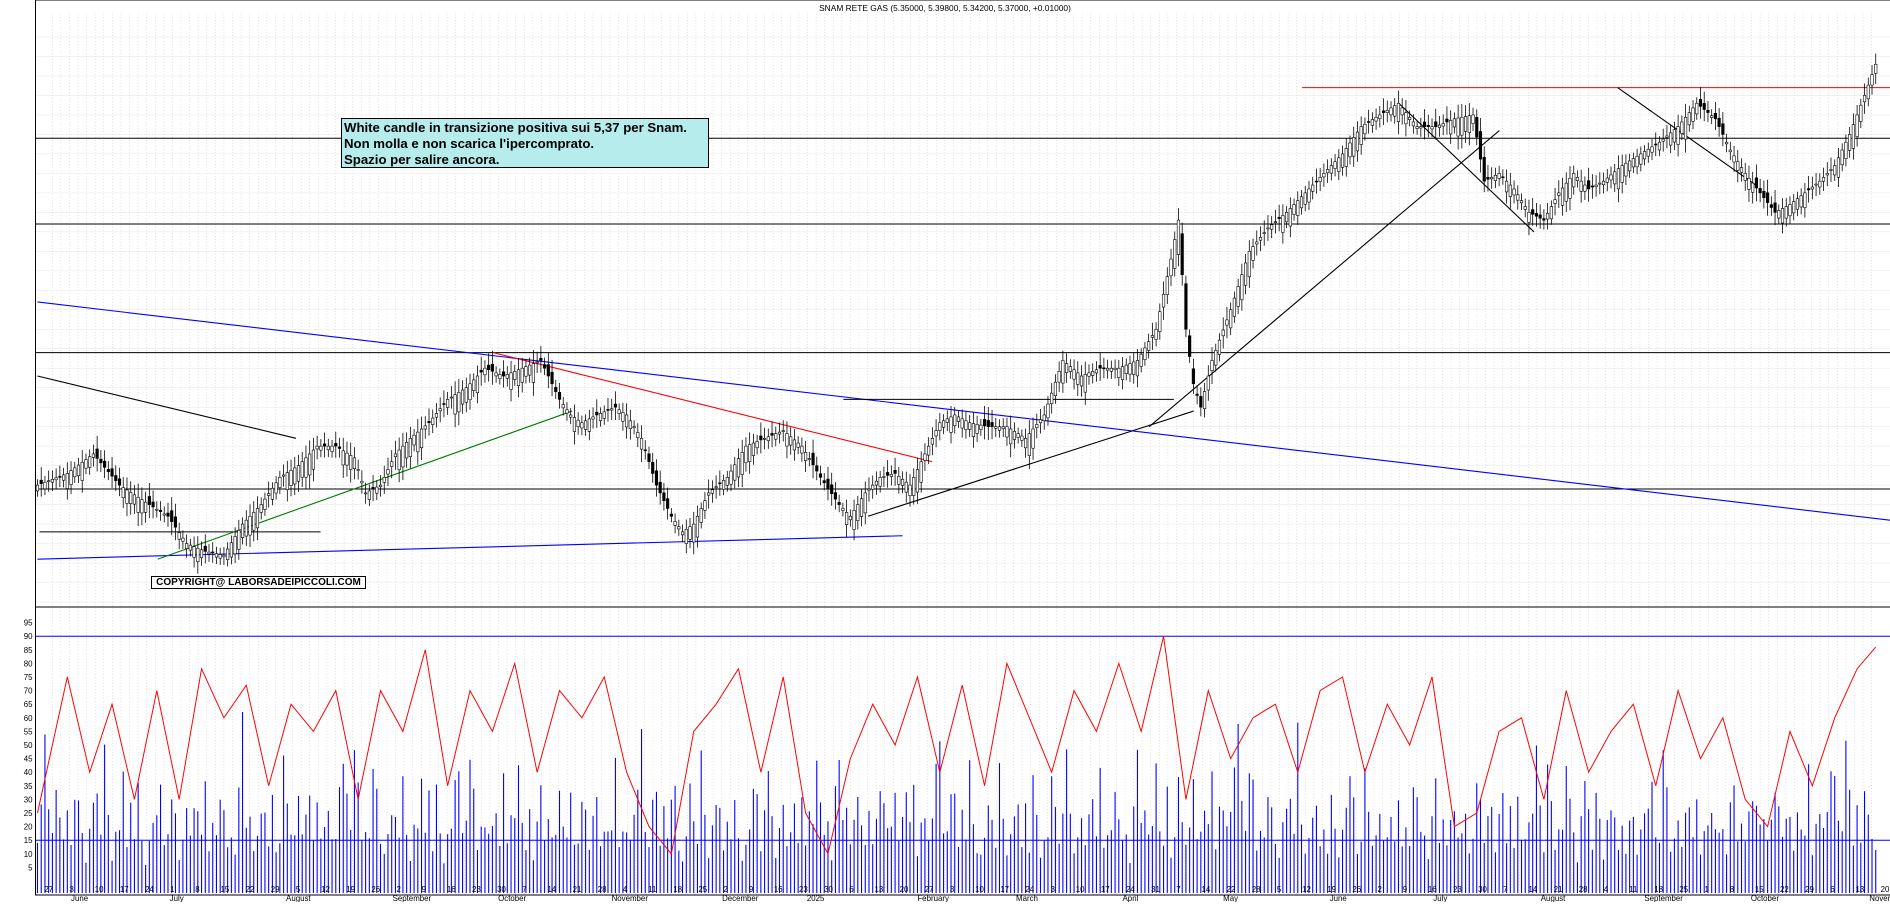 The image size is (1890, 907). What do you see at coordinates (524, 889) in the screenshot?
I see `day-label: 7` at bounding box center [524, 889].